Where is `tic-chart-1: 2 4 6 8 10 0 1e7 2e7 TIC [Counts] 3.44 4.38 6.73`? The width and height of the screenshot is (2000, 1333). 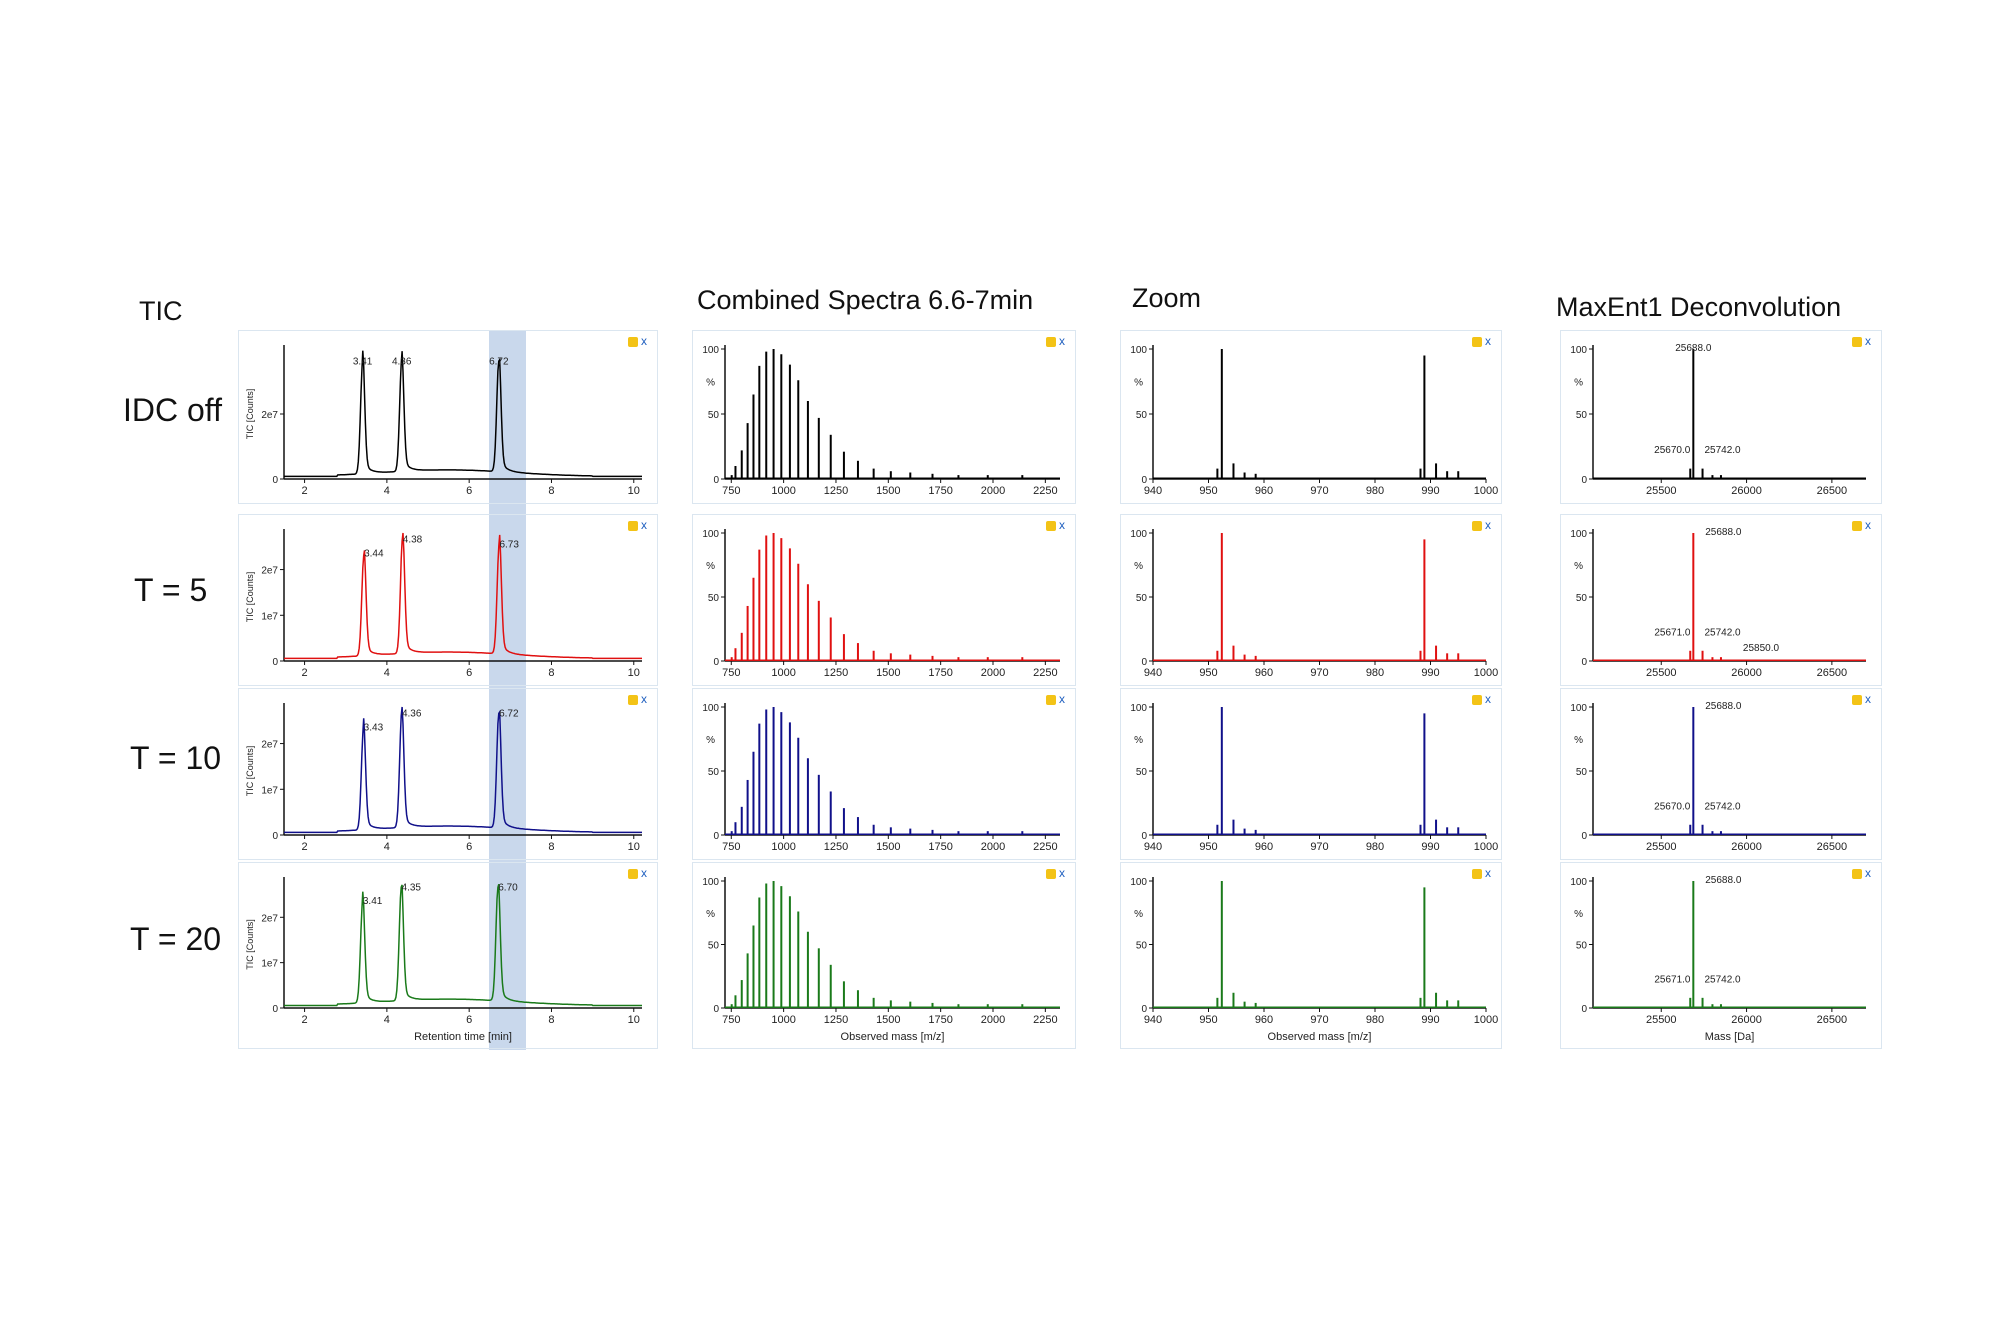 tic-chart-1: 2 4 6 8 10 0 1e7 2e7 TIC [Counts] 3.44 4.38 6.73 is located at coordinates (443, 604).